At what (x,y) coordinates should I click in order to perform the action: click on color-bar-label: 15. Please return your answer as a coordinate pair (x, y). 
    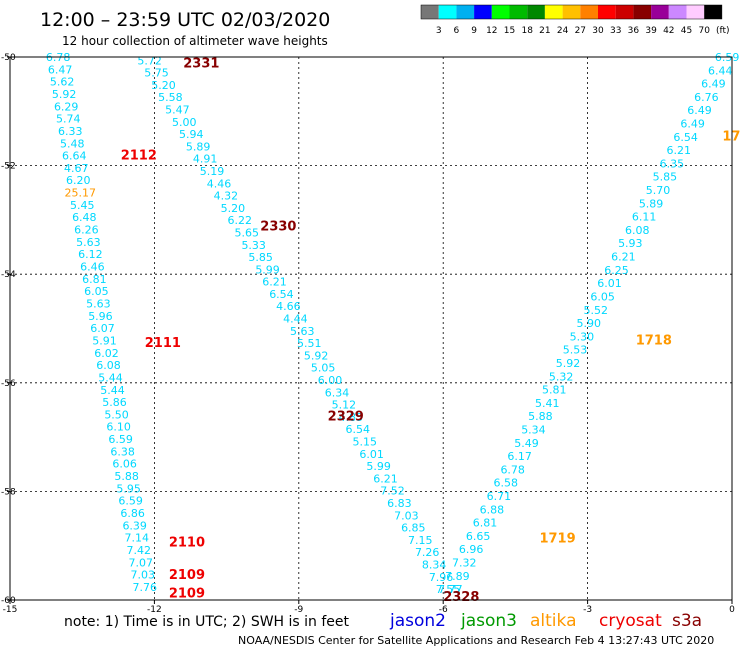
    Looking at the image, I should click on (509, 31).